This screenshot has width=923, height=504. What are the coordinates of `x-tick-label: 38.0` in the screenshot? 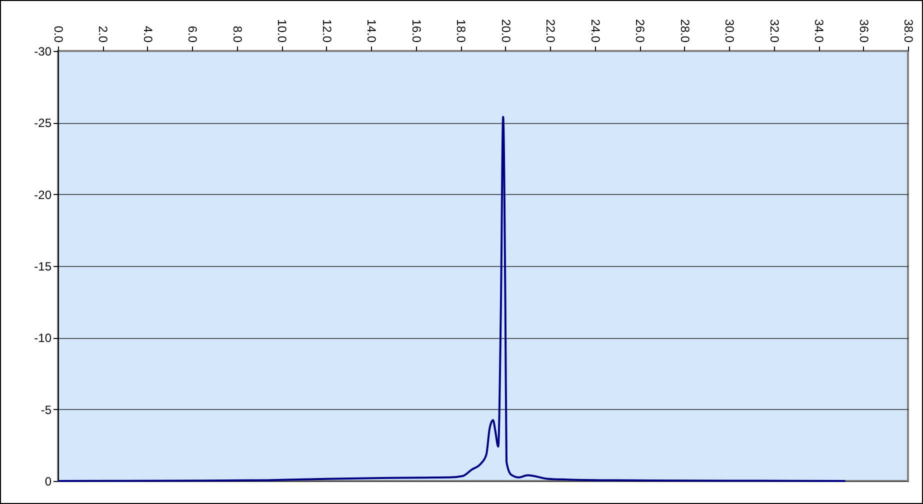 It's located at (909, 31).